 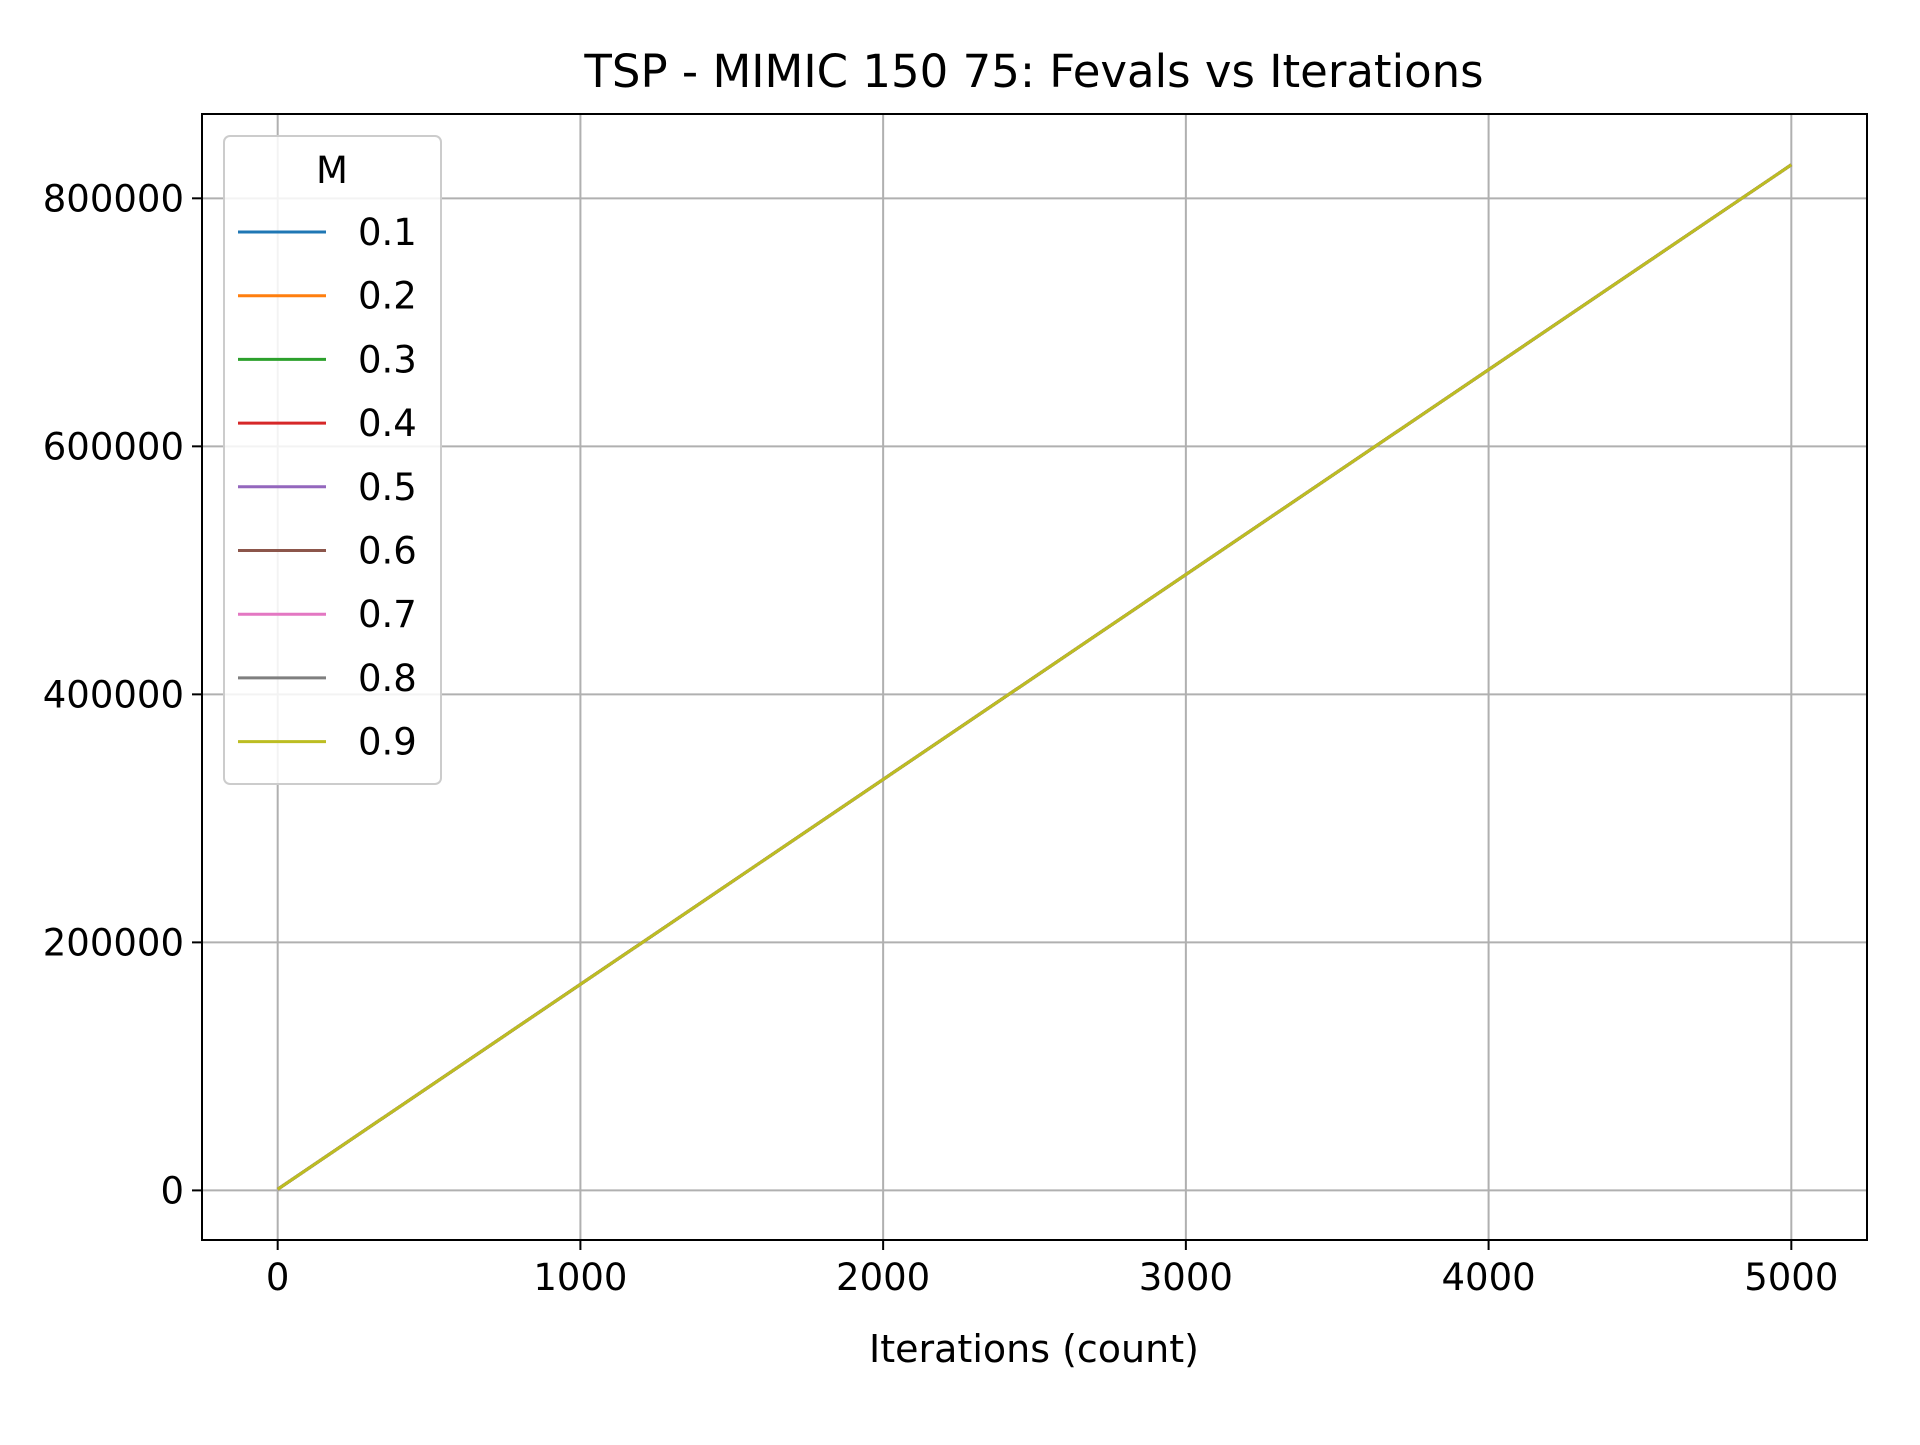 I want to click on legend-entries: 0.1 0.2 0.3 0.4 0.5 0.6 0.7 0.8 0.9, so click(x=327, y=487).